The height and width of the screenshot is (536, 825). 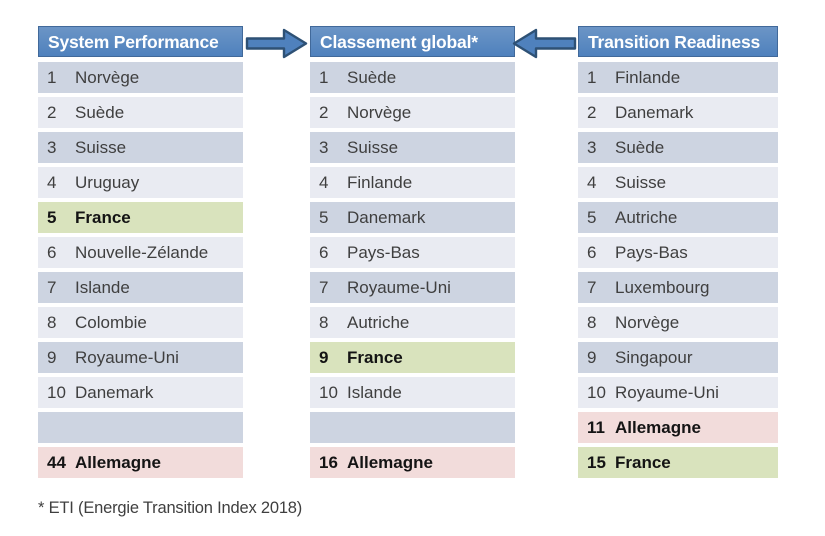 What do you see at coordinates (678, 182) in the screenshot?
I see `ranking-row: 4 Suisse` at bounding box center [678, 182].